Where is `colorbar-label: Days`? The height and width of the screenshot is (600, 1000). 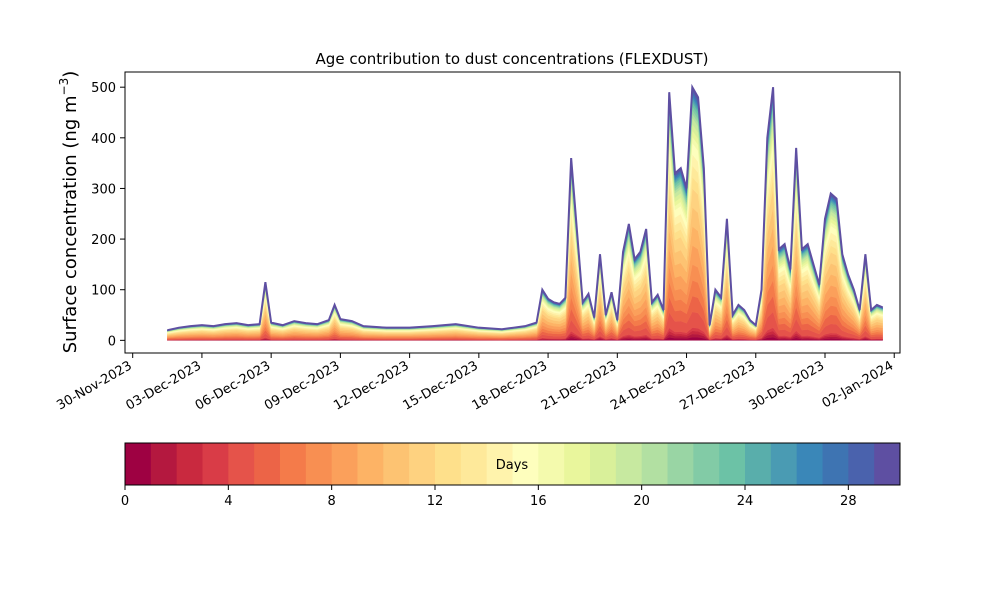
colorbar-label: Days is located at coordinates (512, 465).